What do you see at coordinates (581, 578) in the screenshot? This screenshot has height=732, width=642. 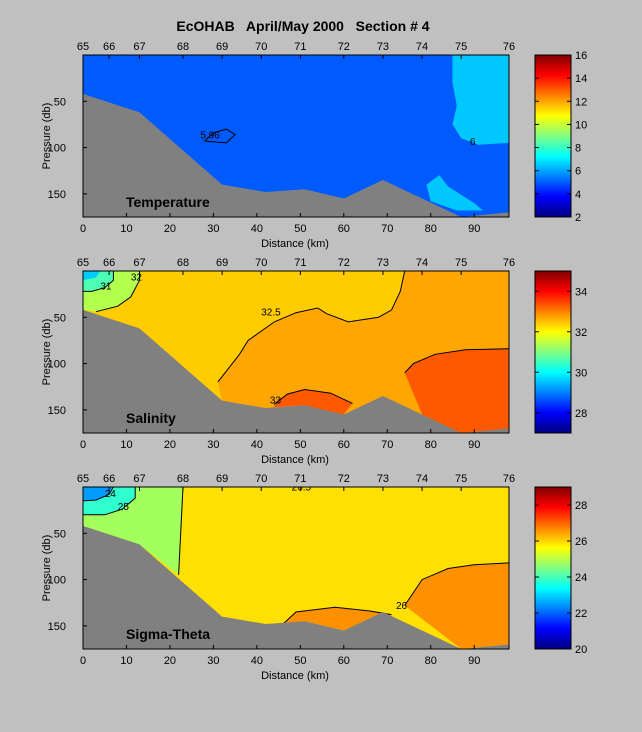 I see `colorbar-tick-label-3: 24` at bounding box center [581, 578].